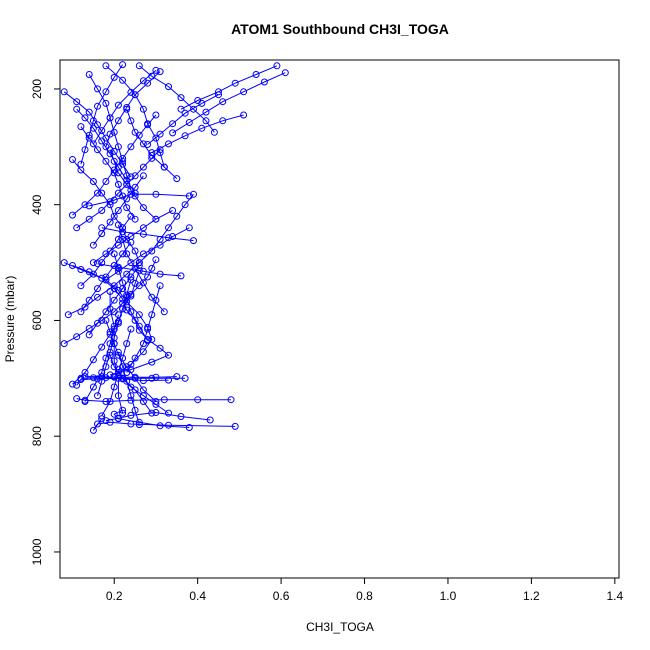 The width and height of the screenshot is (650, 650). What do you see at coordinates (197, 596) in the screenshot?
I see `x-tick-label: 0.4` at bounding box center [197, 596].